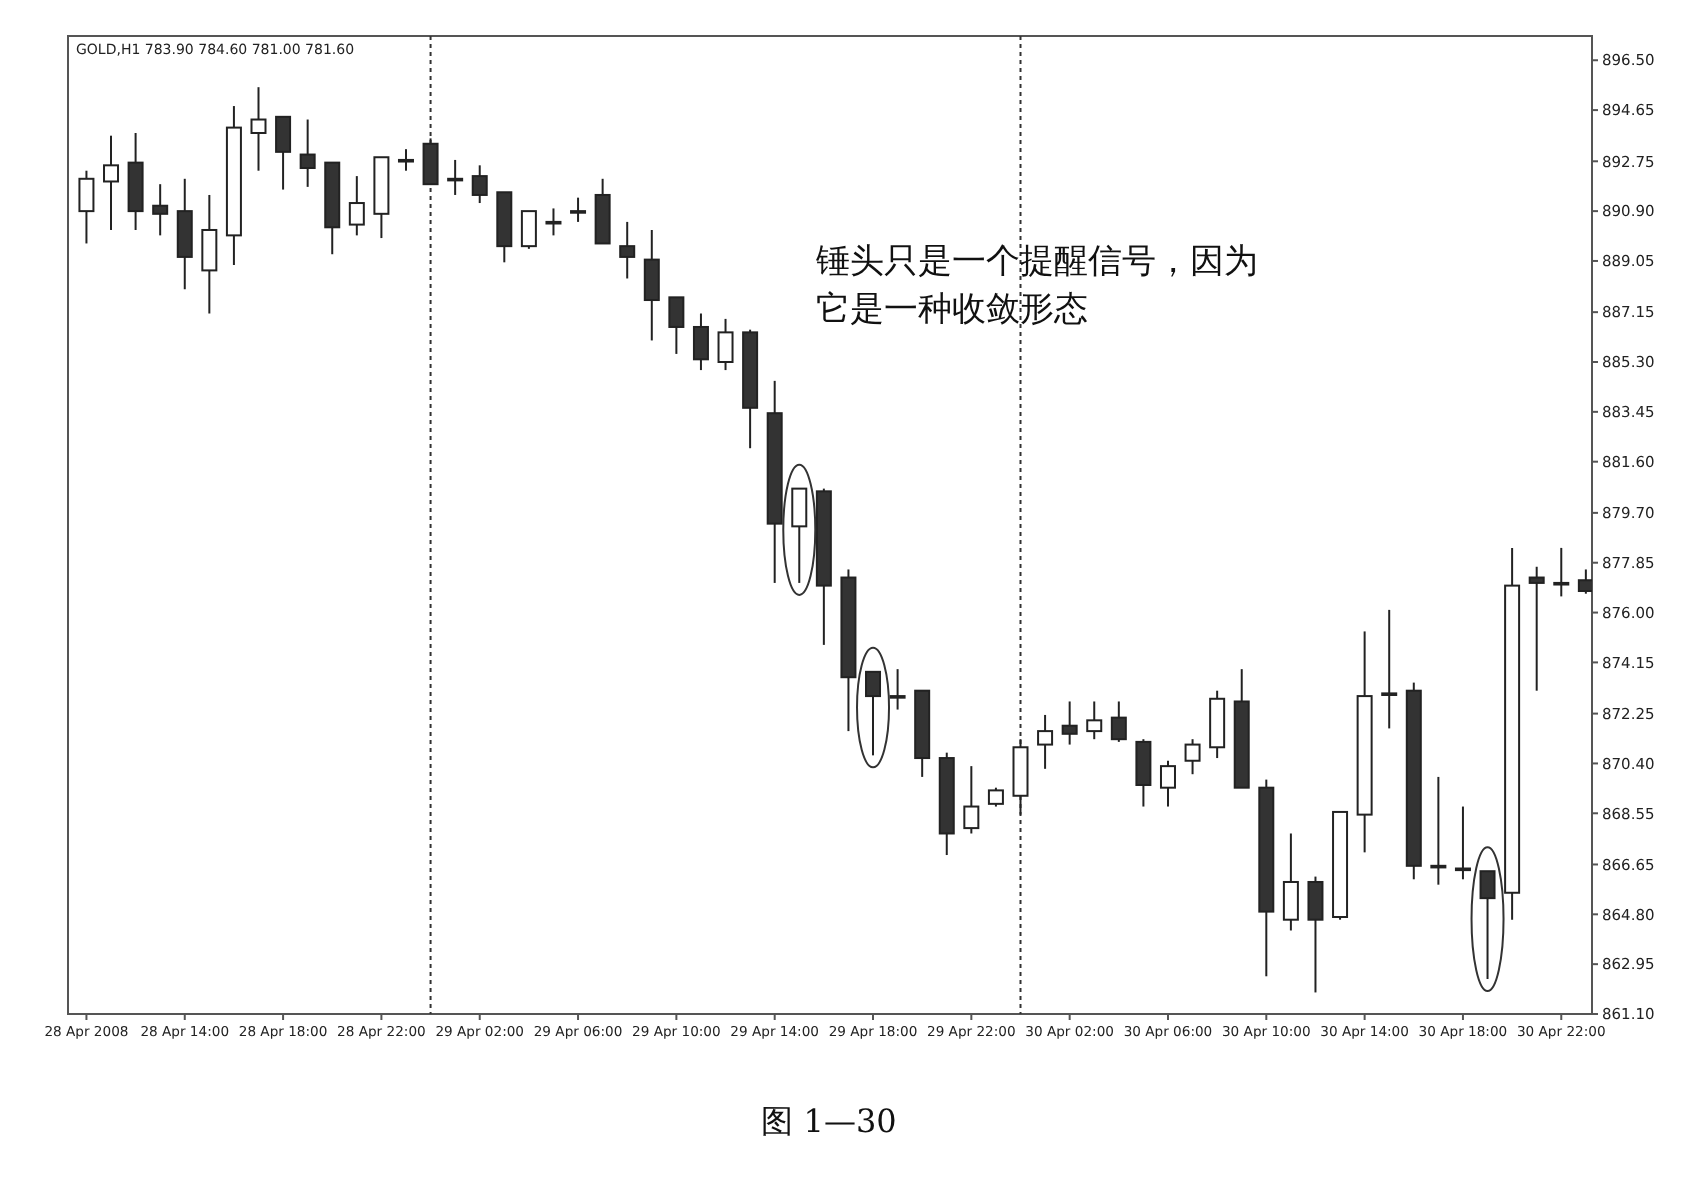 This screenshot has width=1698, height=1178. I want to click on caption: 图 1—30, so click(829, 1121).